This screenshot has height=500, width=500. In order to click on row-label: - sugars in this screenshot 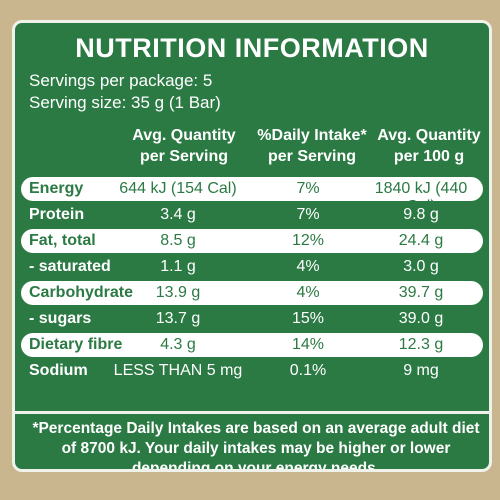, I will do `click(60, 318)`.